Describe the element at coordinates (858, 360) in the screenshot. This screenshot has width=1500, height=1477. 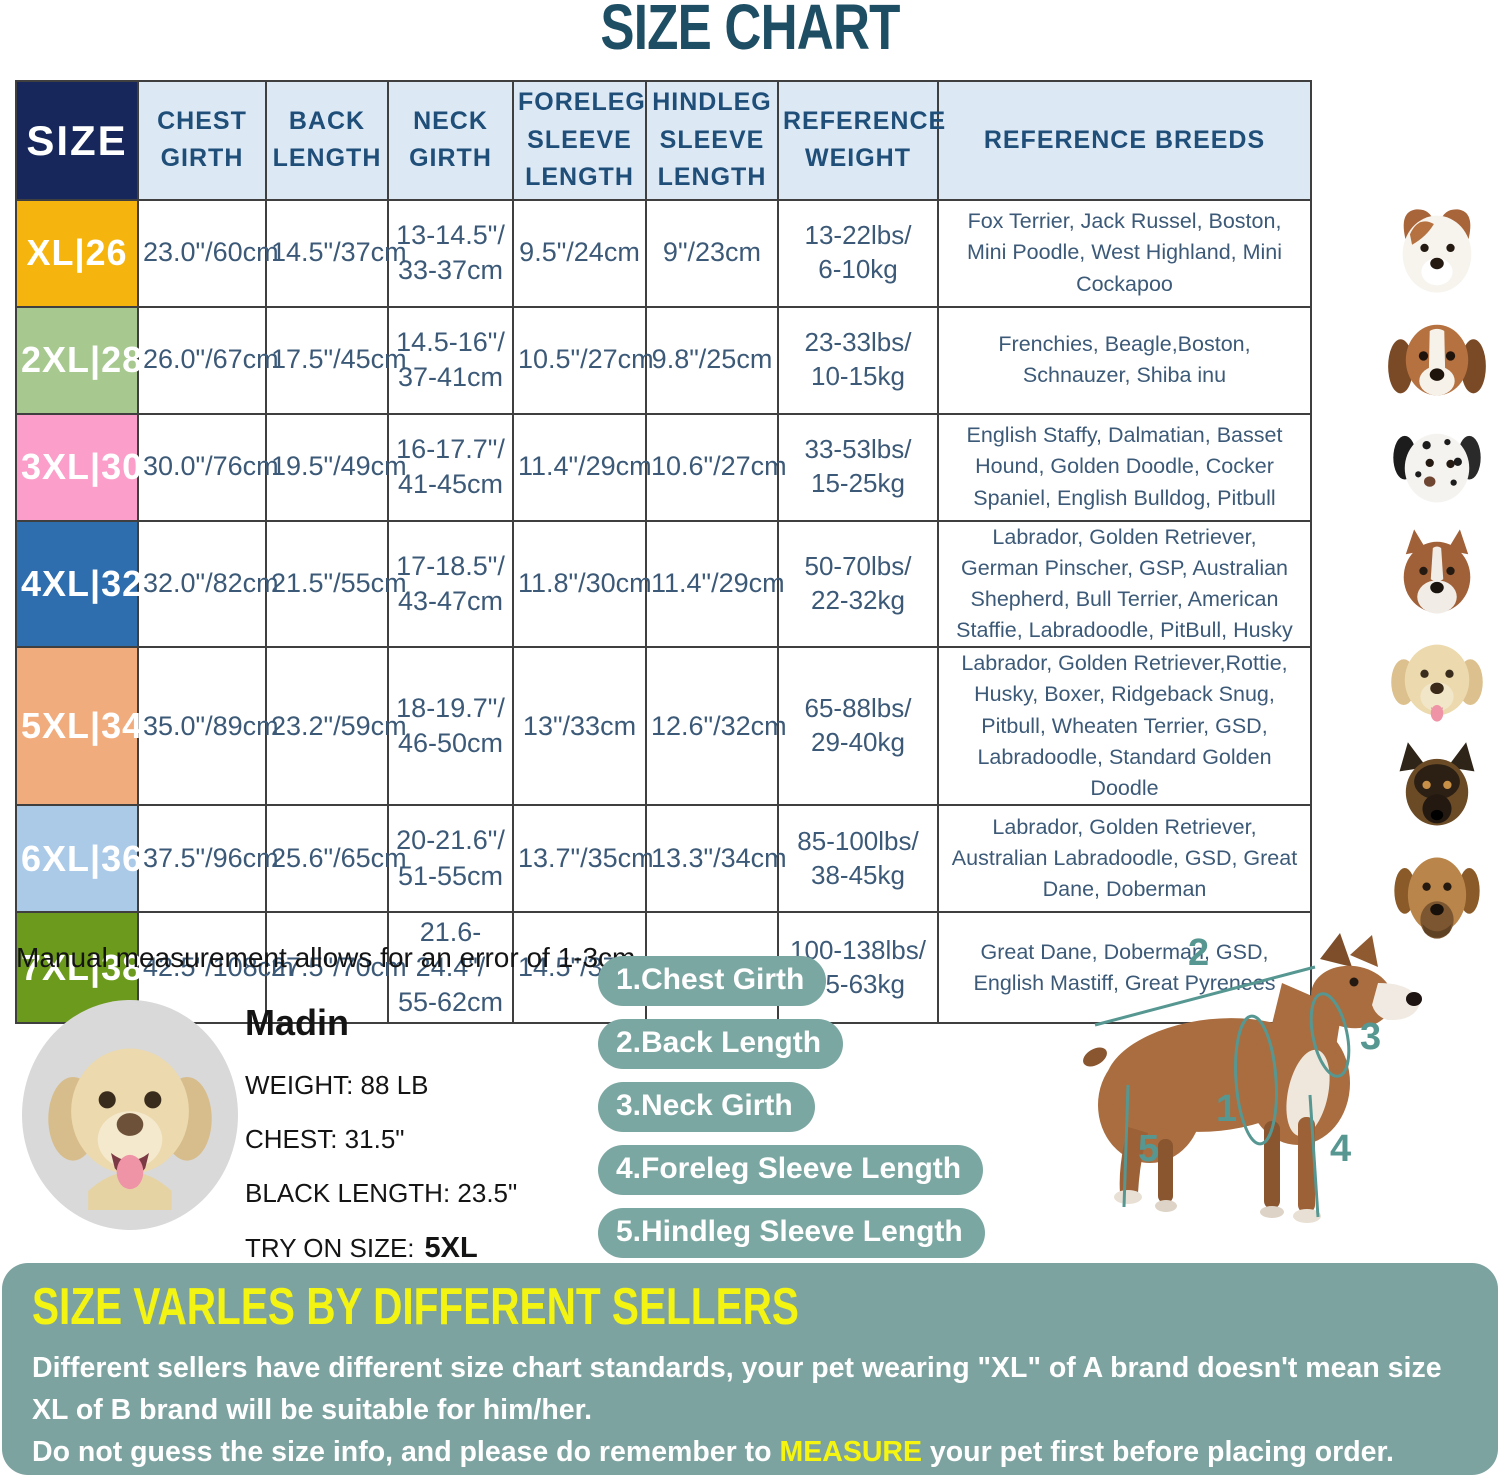
I see `reference-weight-cell: 23-33lbs/ 10-15kg` at that location.